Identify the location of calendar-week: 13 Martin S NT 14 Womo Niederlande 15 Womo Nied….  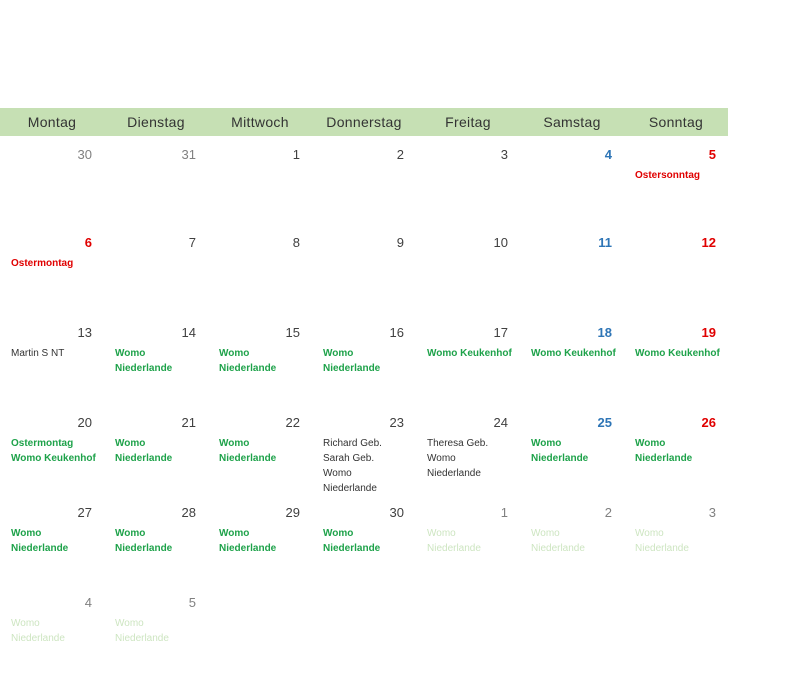
(364, 359).